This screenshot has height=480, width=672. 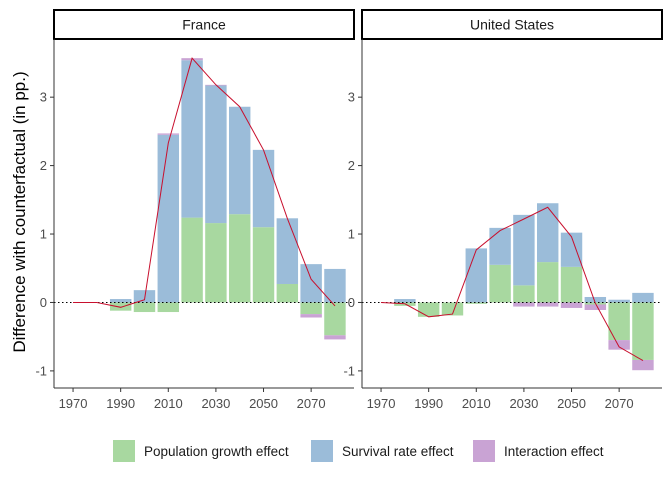 I want to click on bar-population-united-states-2080, so click(x=643, y=331).